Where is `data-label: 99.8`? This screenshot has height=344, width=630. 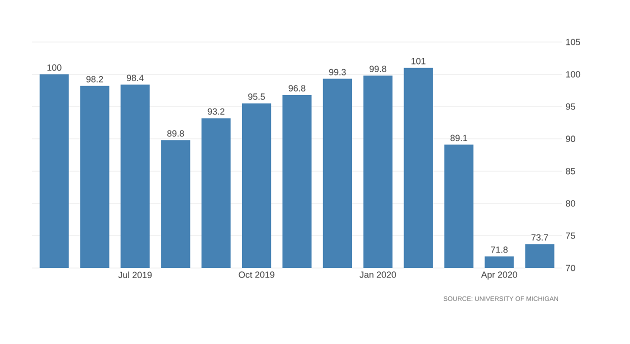
data-label: 99.8 is located at coordinates (378, 69).